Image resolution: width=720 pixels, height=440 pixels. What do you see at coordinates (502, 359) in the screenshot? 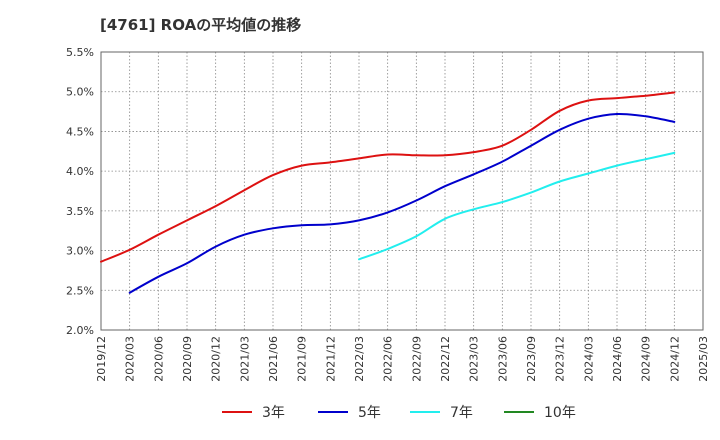
I see `x-tick-label: 2023/06` at bounding box center [502, 359].